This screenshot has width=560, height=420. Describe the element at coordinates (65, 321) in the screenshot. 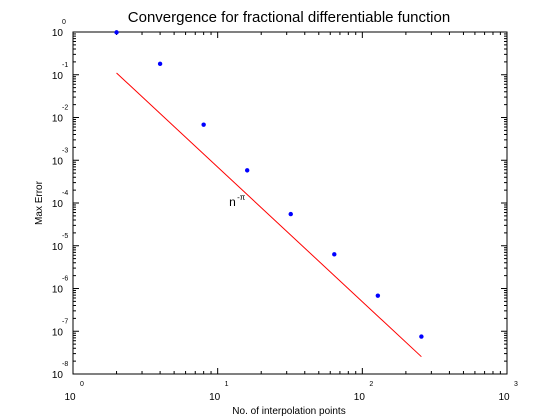

I see `y-tick-label-exponent: -7` at that location.